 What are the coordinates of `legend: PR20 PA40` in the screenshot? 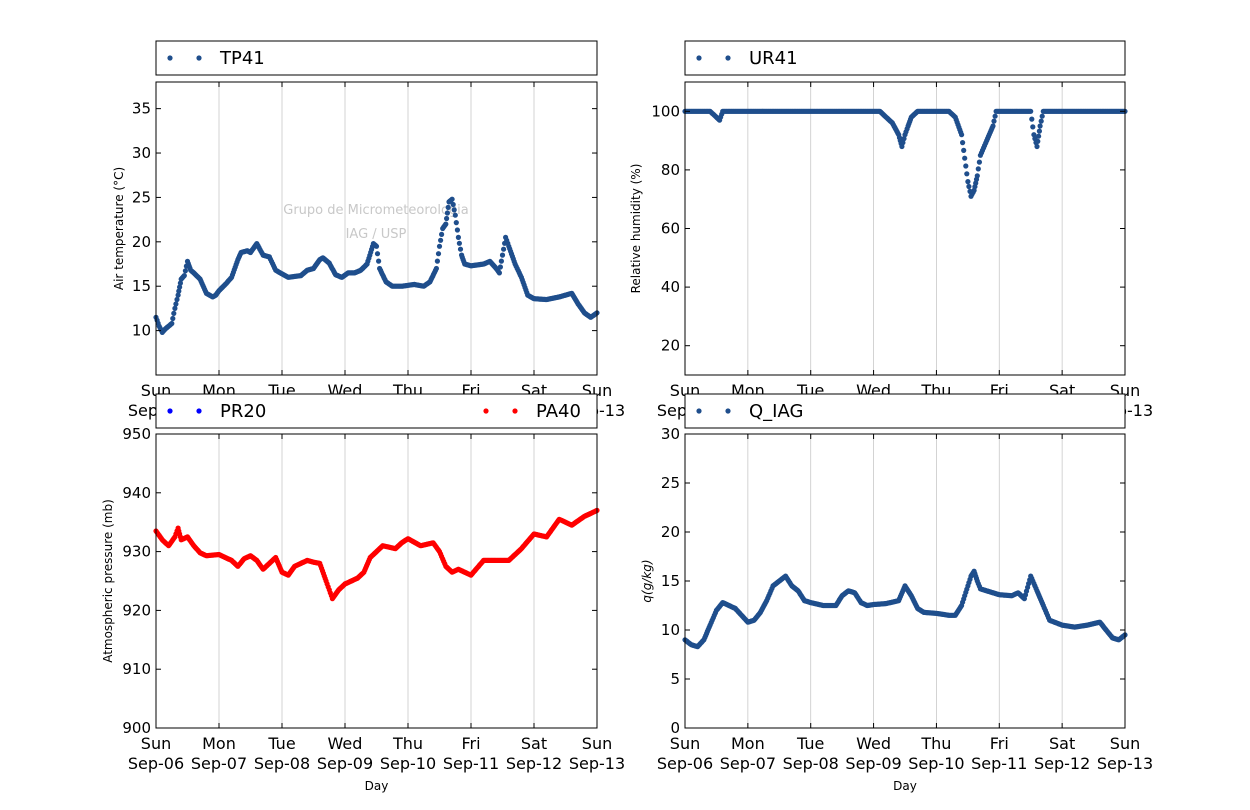 It's located at (376, 411).